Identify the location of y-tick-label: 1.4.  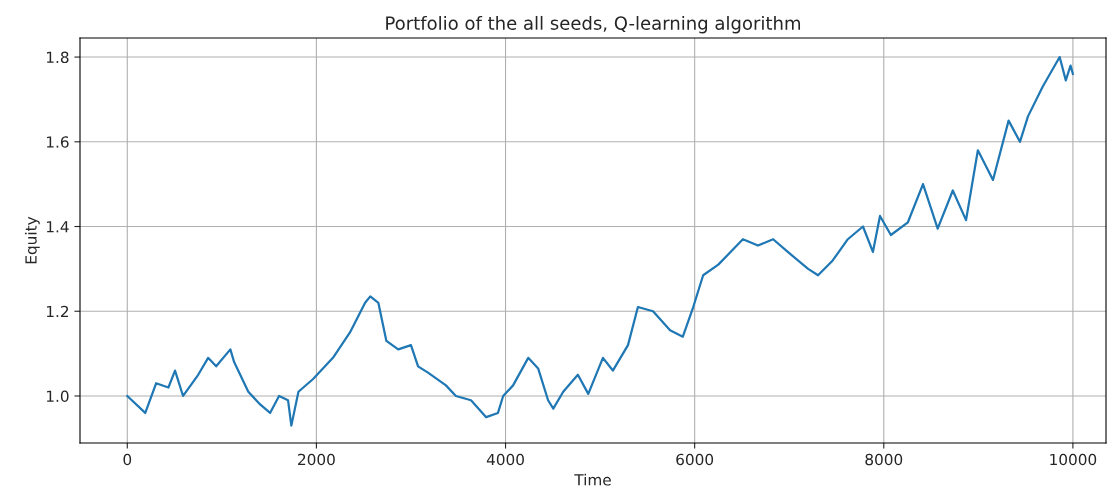
(57, 227).